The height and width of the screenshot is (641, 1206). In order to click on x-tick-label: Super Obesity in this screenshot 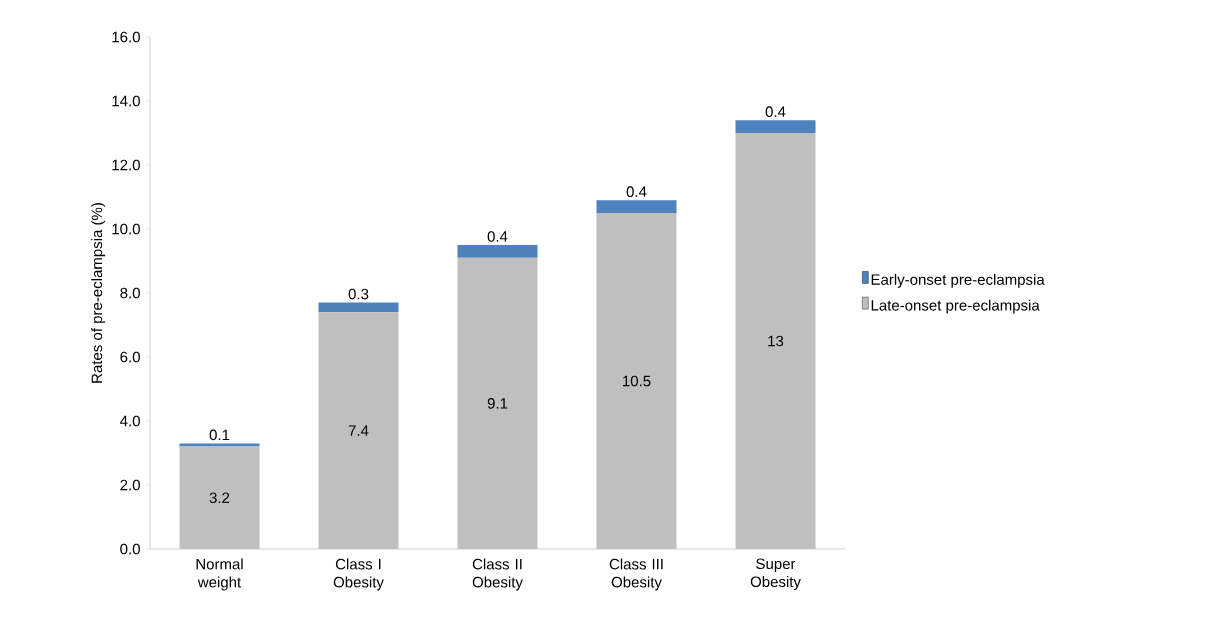, I will do `click(775, 574)`.